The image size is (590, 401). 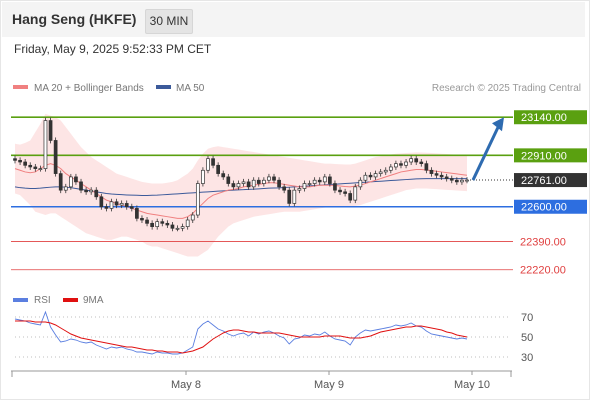 I want to click on level-label: 22220.00, so click(x=543, y=271).